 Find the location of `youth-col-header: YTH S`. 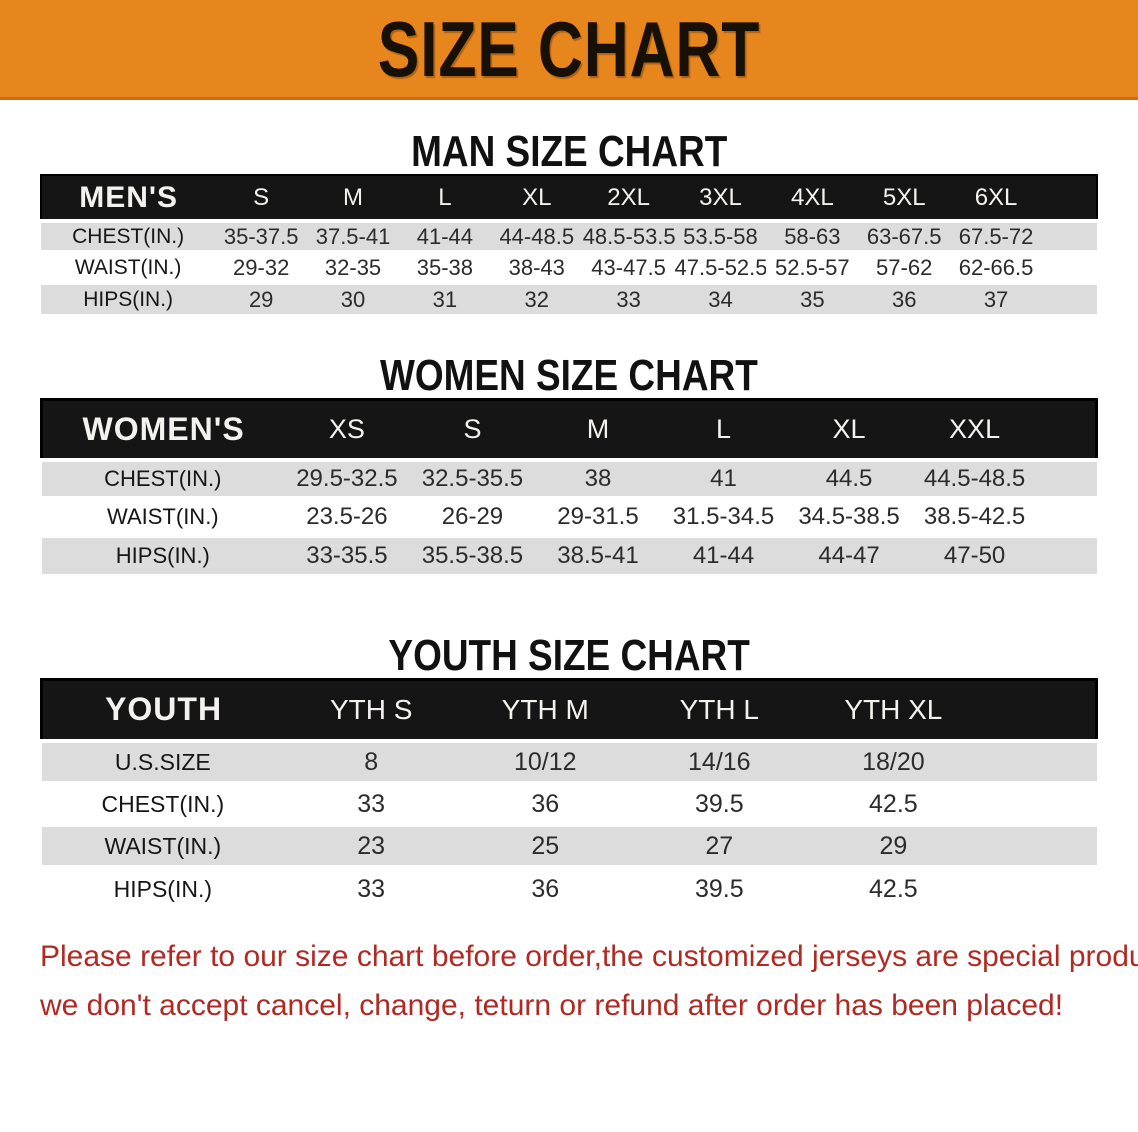

youth-col-header: YTH S is located at coordinates (371, 709).